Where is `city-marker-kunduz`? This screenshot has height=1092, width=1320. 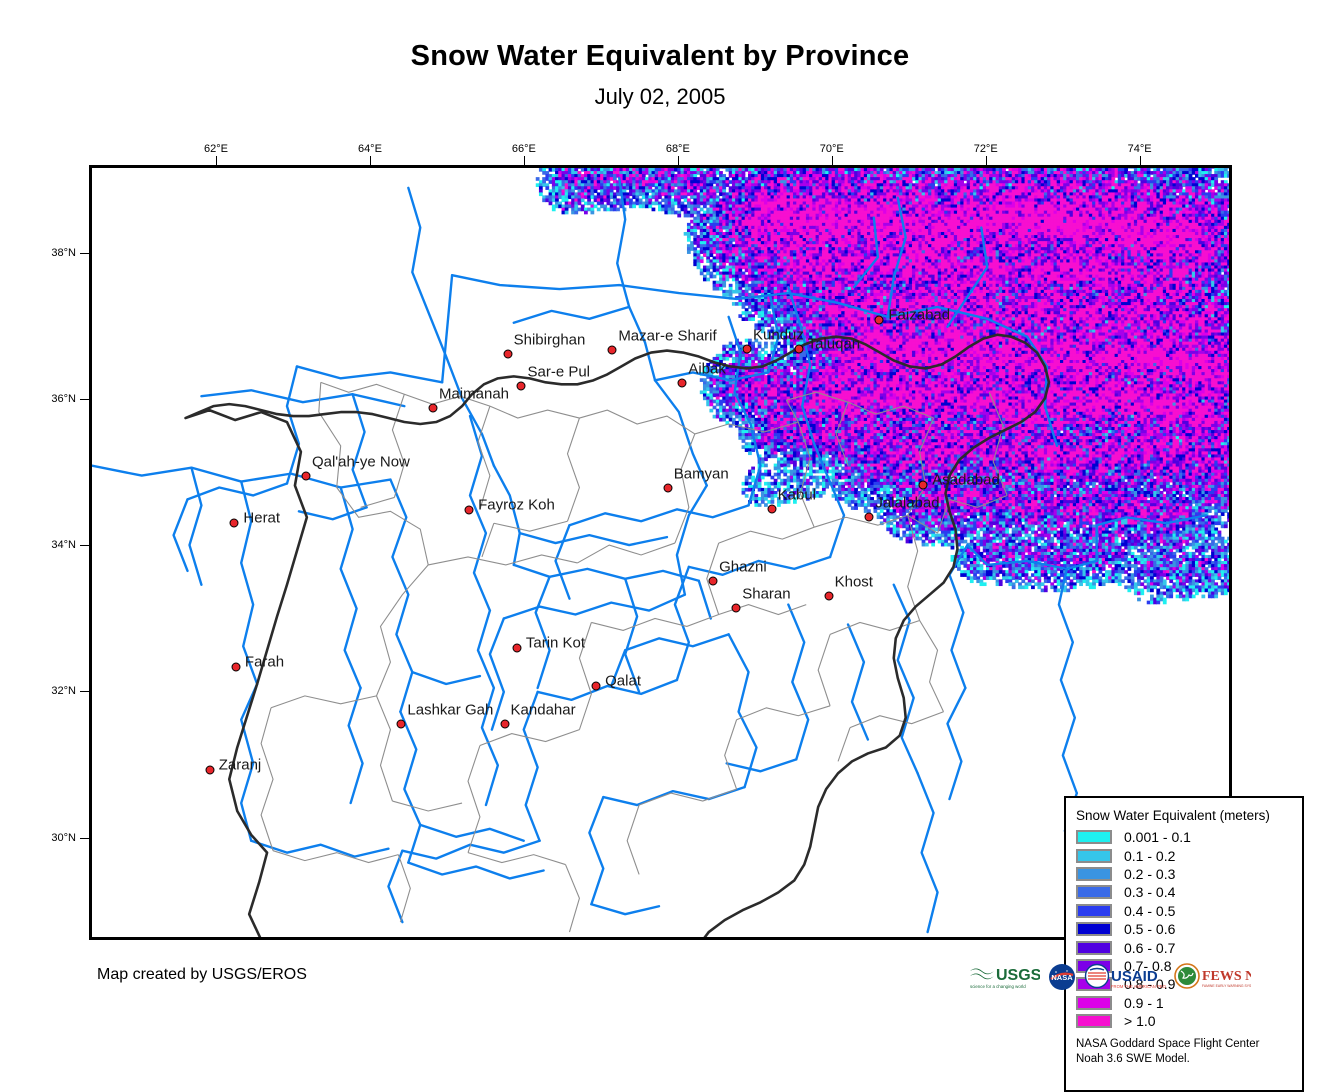
city-marker-kunduz is located at coordinates (747, 348).